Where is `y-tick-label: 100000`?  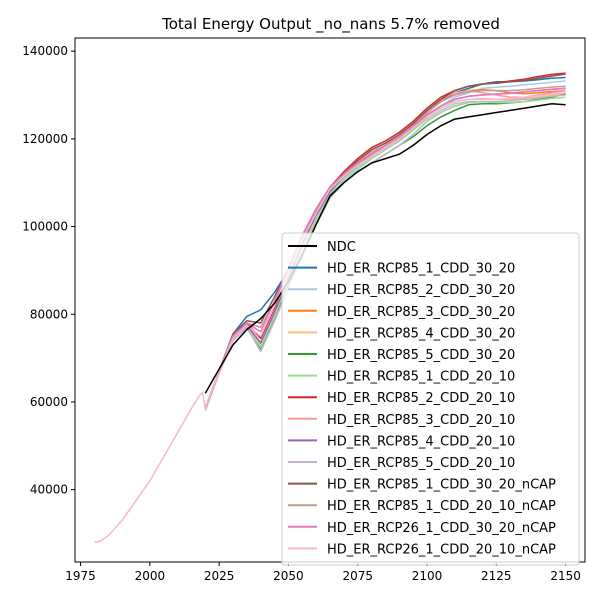
y-tick-label: 100000 is located at coordinates (45, 227).